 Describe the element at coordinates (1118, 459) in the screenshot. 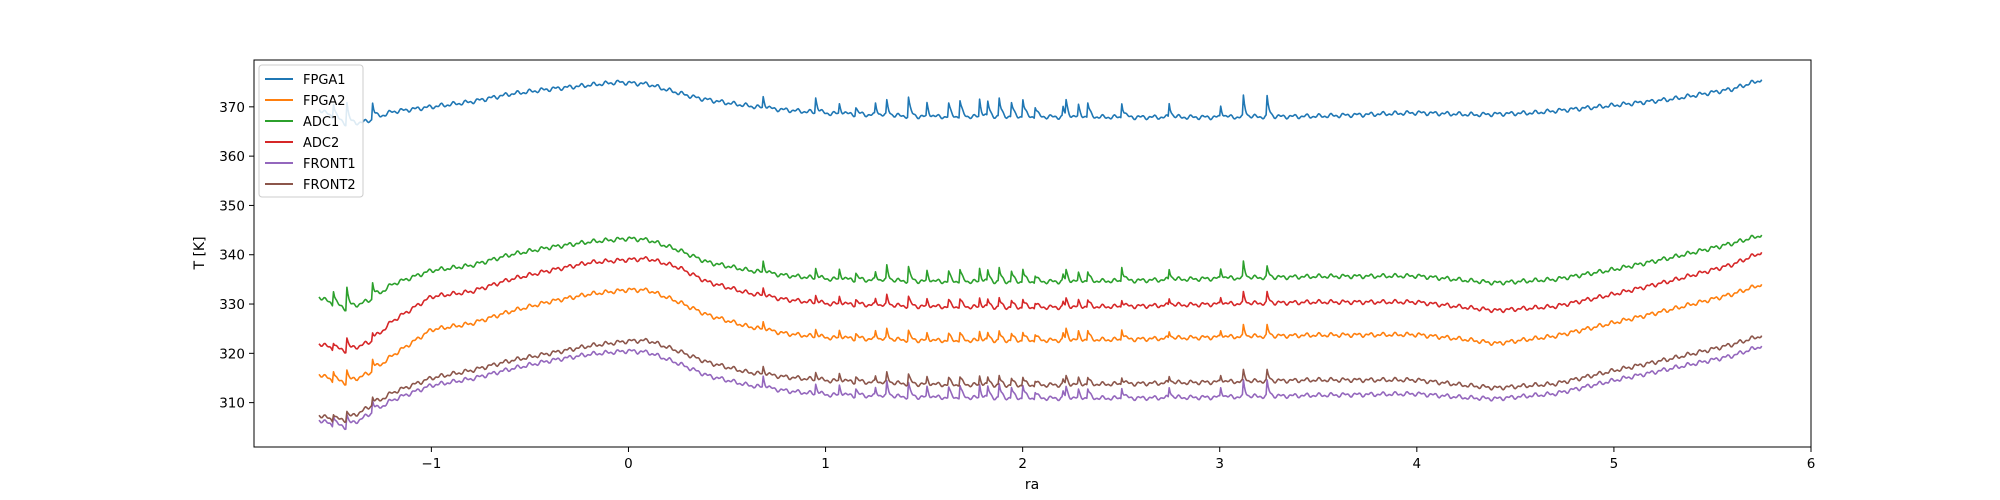

I see `x-axis: −1 0 1 2 3 4 5 6` at that location.